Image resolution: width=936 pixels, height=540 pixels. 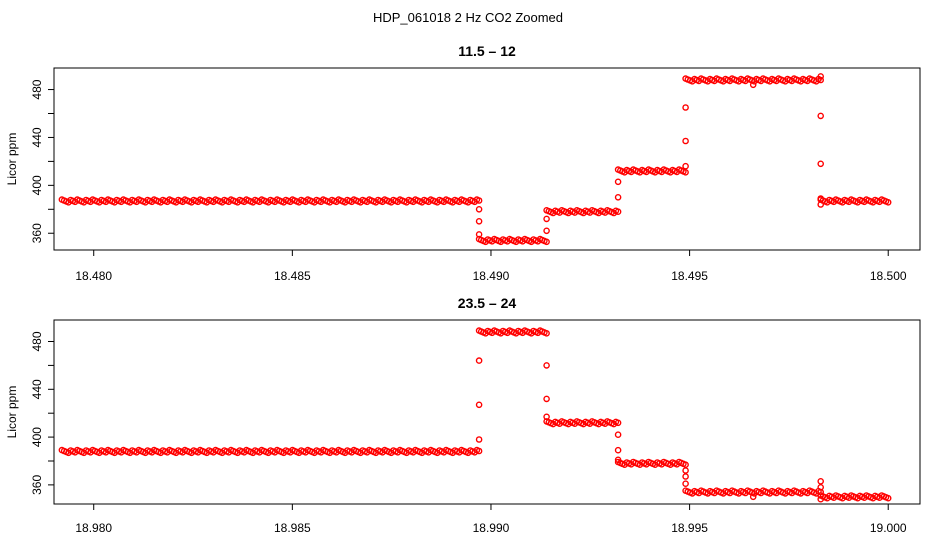 I want to click on figure-title: HDP_061018 2 Hz CO2 Zoomed, so click(x=468, y=17).